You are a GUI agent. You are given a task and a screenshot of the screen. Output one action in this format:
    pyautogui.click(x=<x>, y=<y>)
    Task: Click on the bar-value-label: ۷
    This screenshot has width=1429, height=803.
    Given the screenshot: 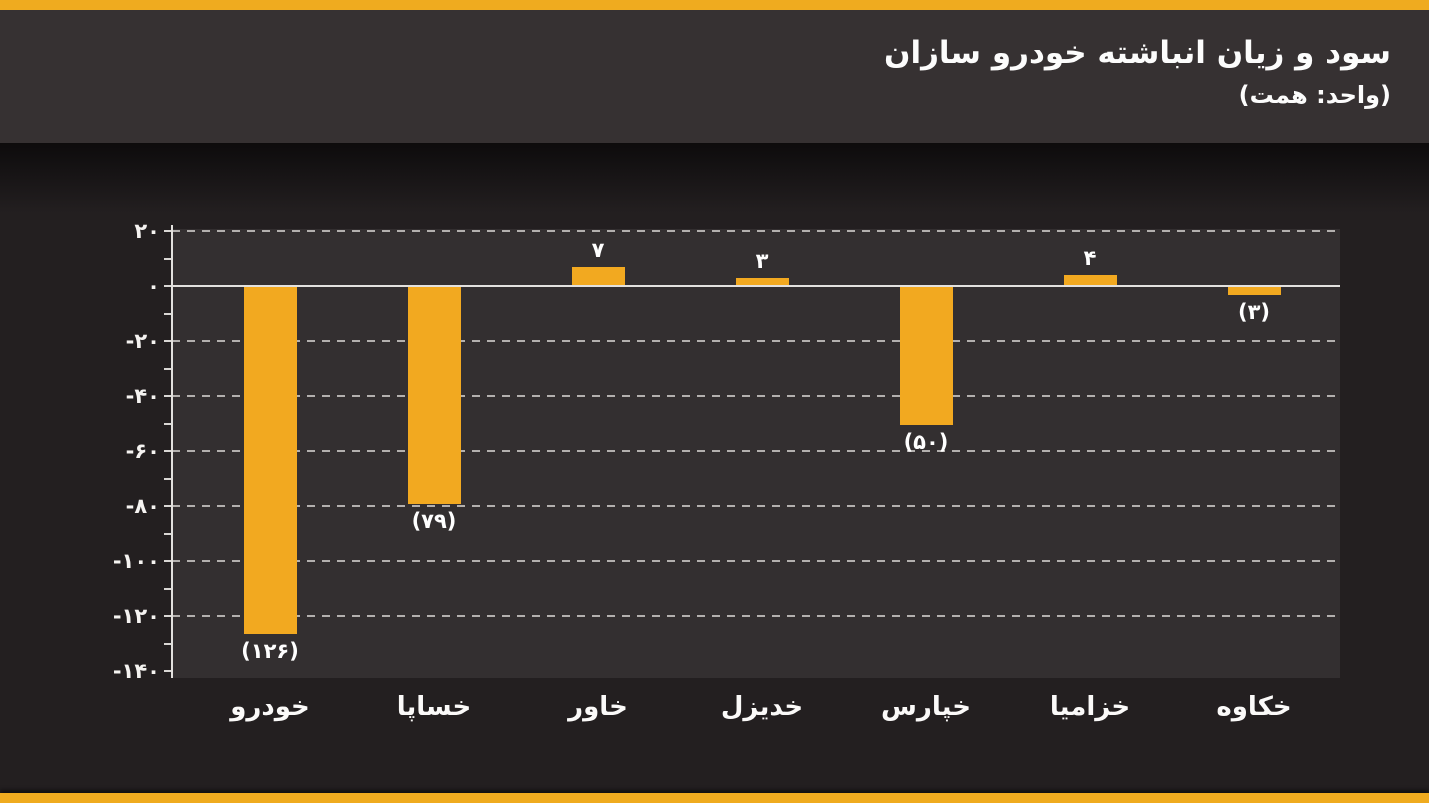 What is the action you would take?
    pyautogui.click(x=598, y=249)
    